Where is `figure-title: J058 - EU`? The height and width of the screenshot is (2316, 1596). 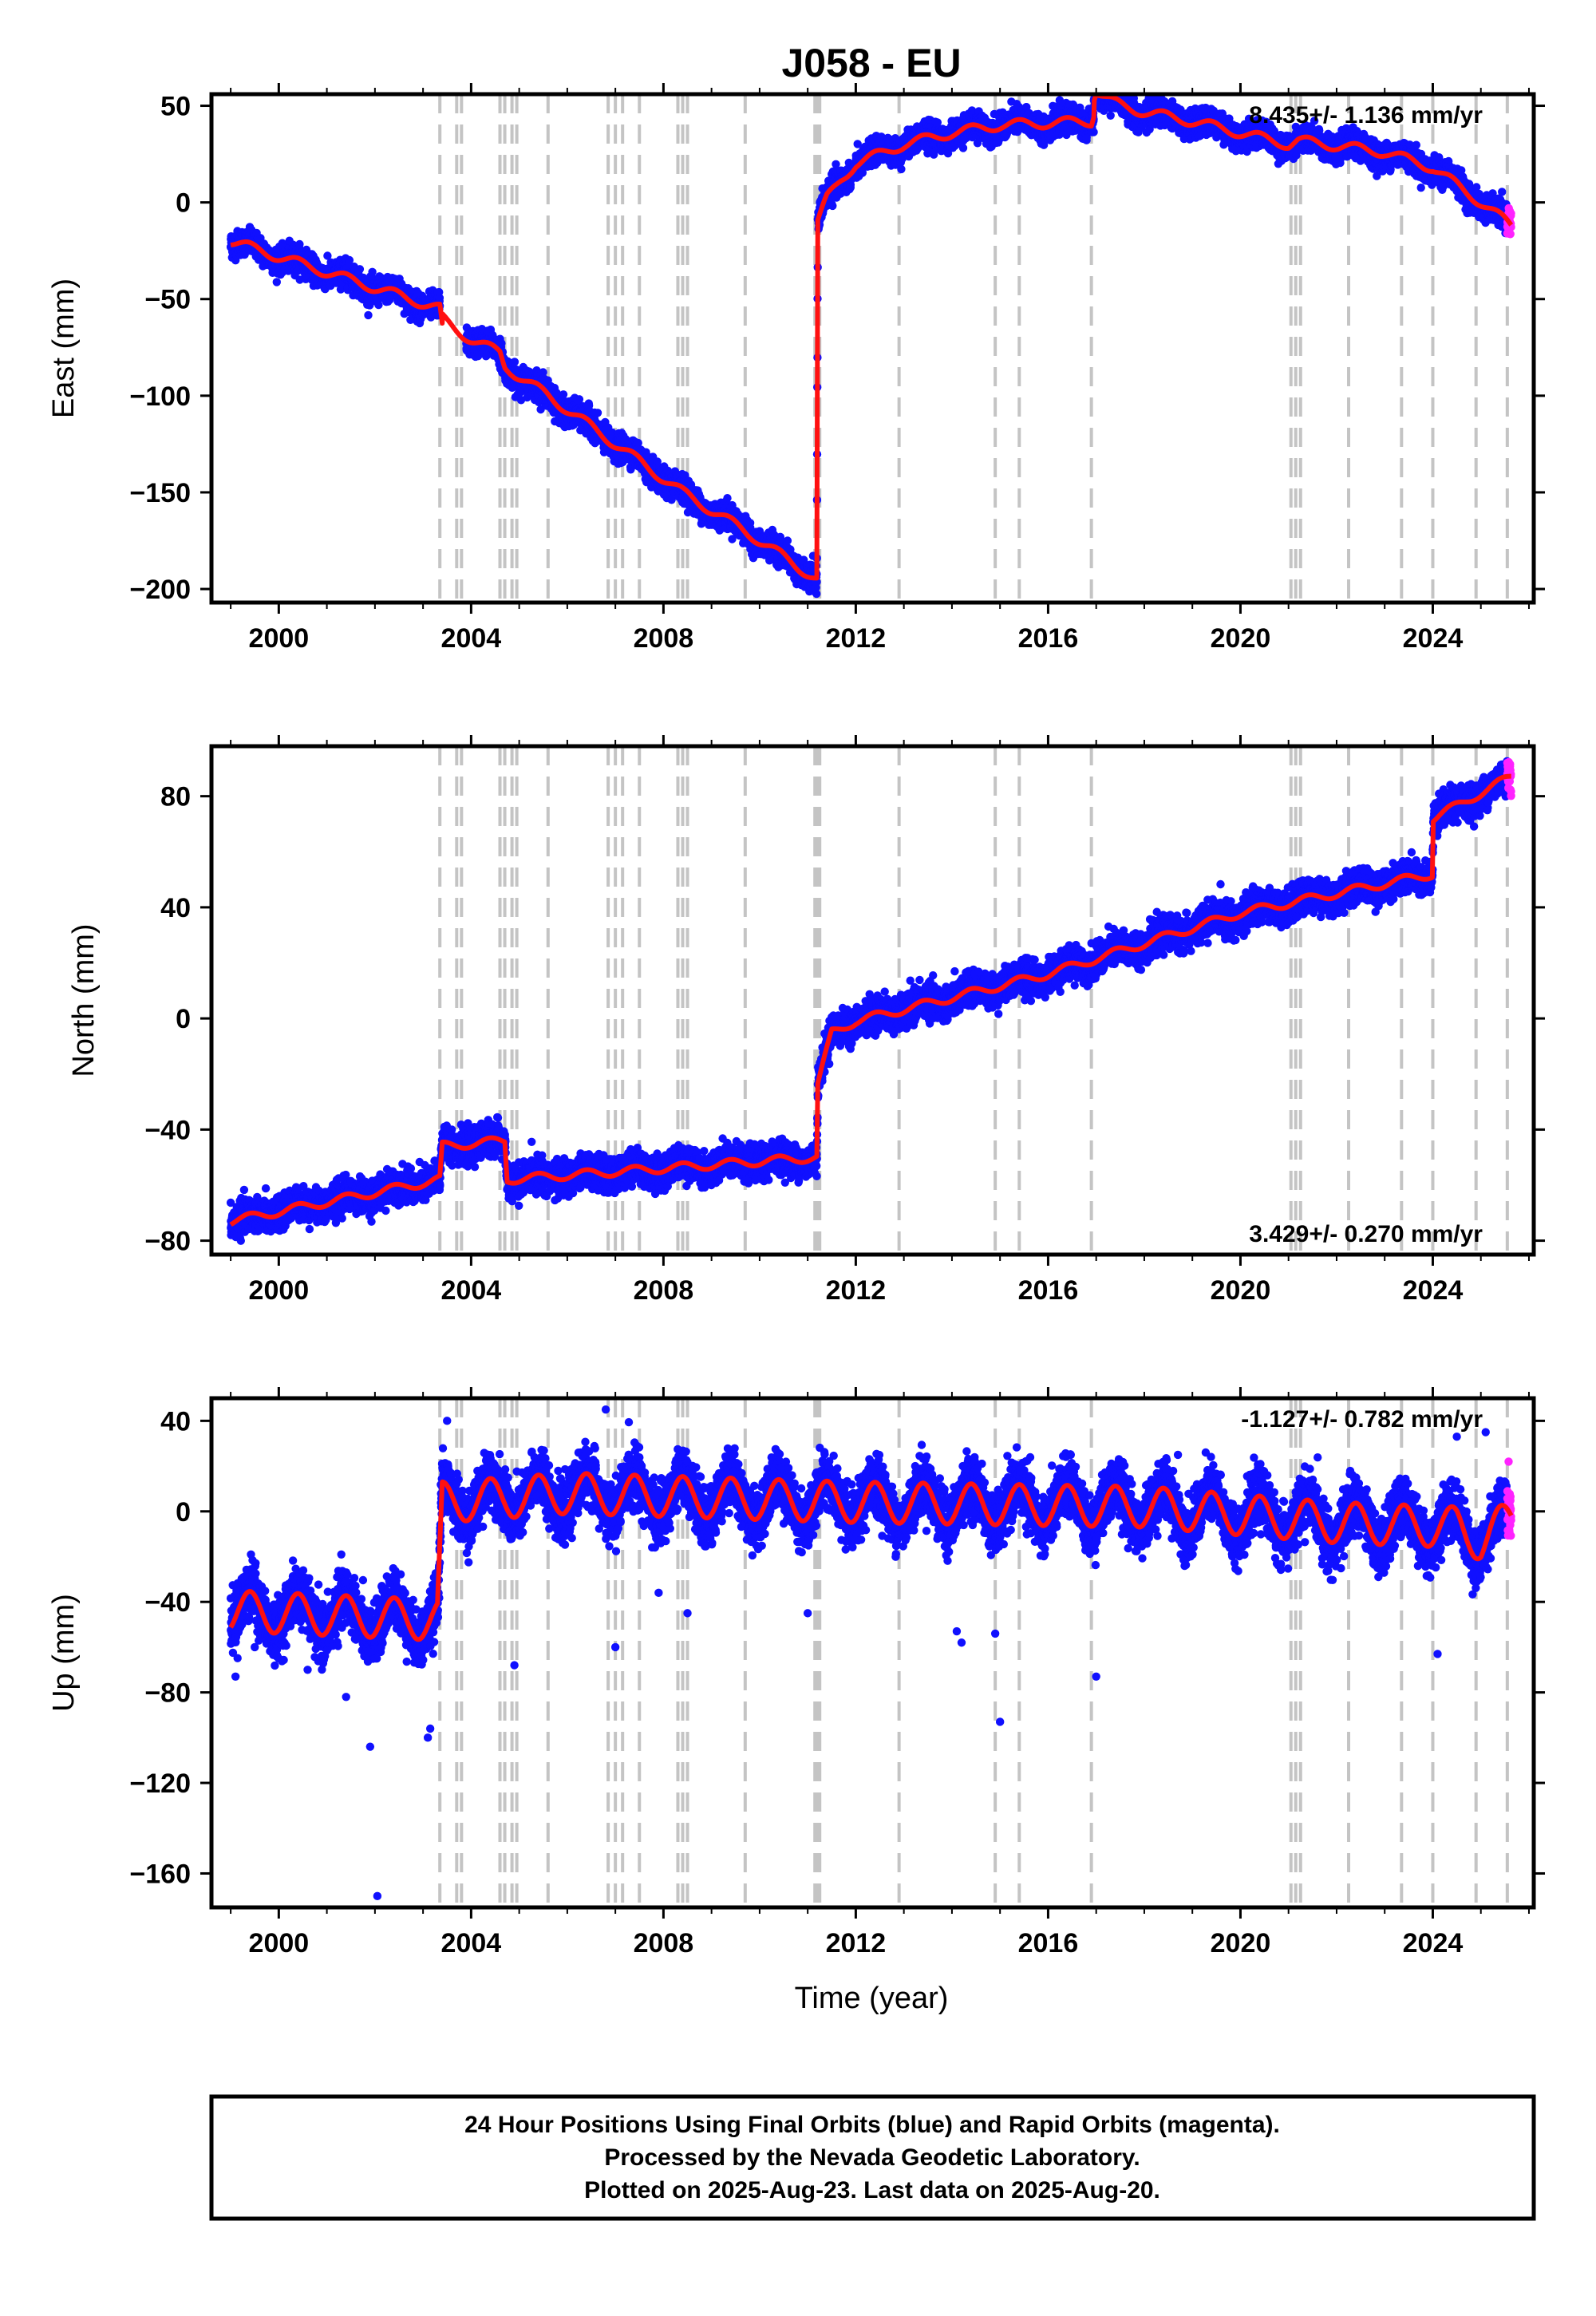
figure-title: J058 - EU is located at coordinates (871, 63).